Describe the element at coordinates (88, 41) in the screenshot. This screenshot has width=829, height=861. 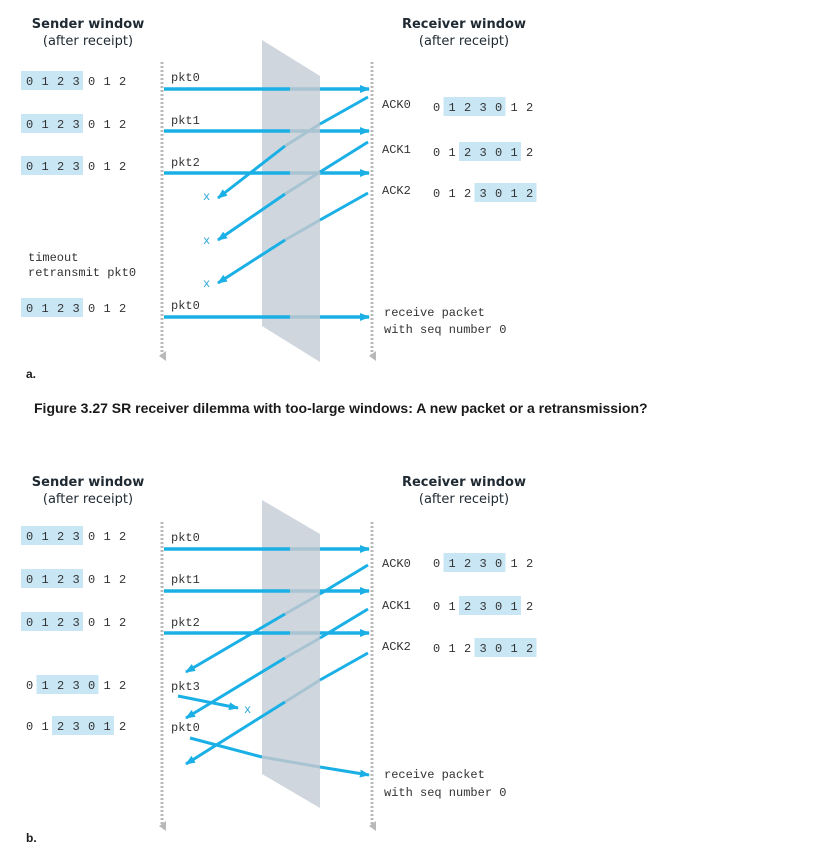
I see `sender-window-subtitle: (after receipt)` at that location.